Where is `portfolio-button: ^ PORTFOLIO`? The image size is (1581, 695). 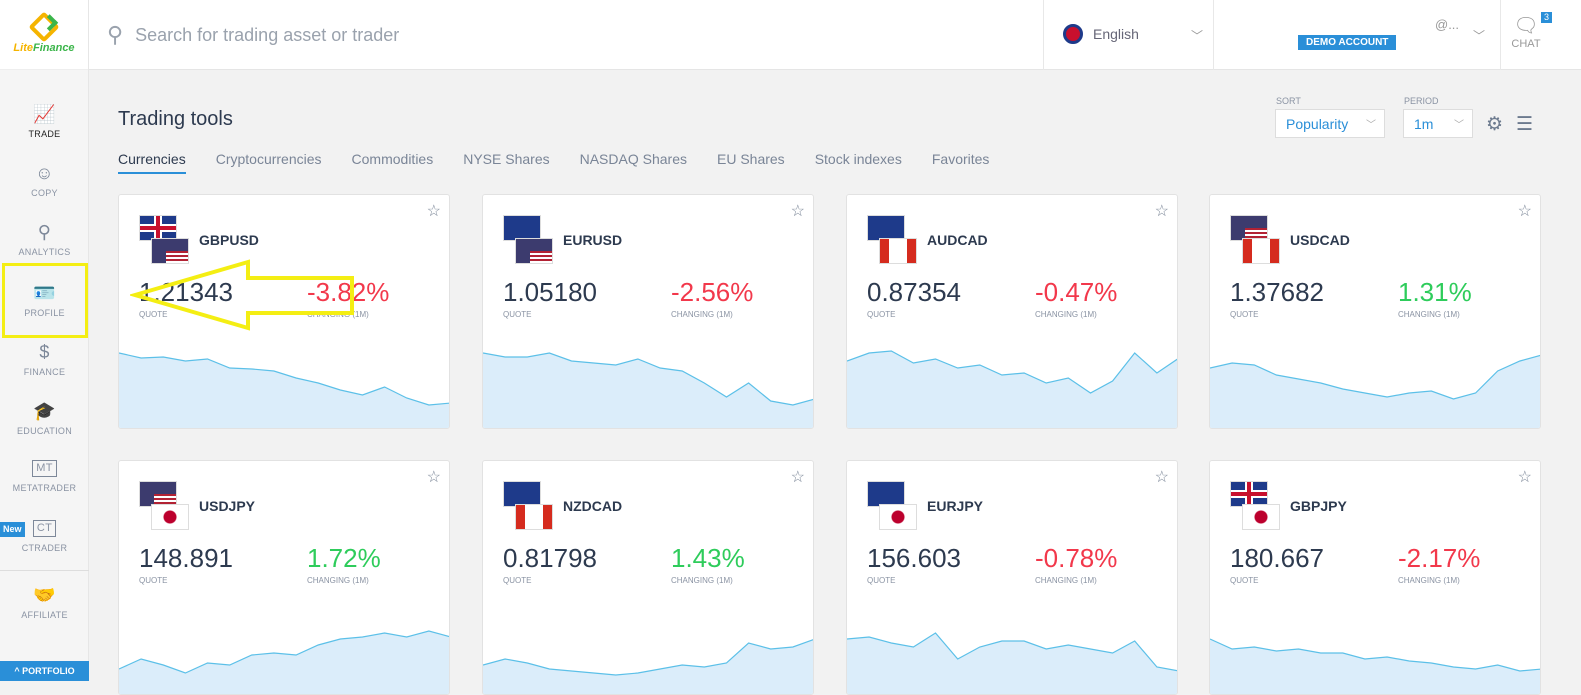 portfolio-button: ^ PORTFOLIO is located at coordinates (44, 671).